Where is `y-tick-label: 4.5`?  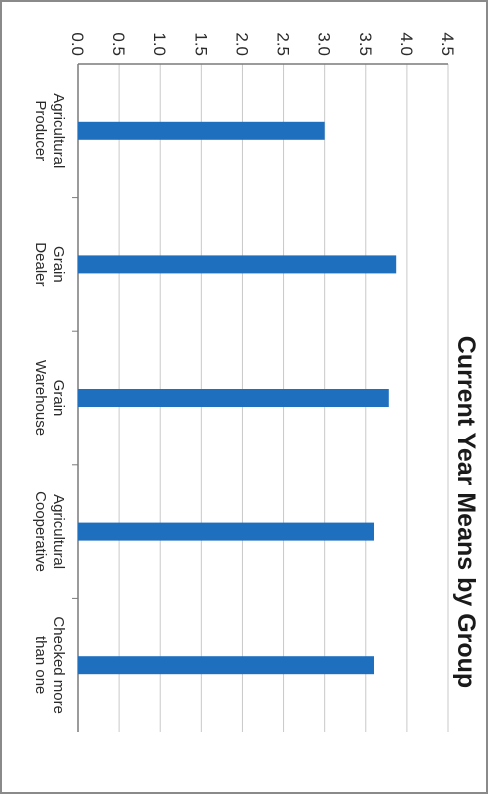 y-tick-label: 4.5 is located at coordinates (447, 44).